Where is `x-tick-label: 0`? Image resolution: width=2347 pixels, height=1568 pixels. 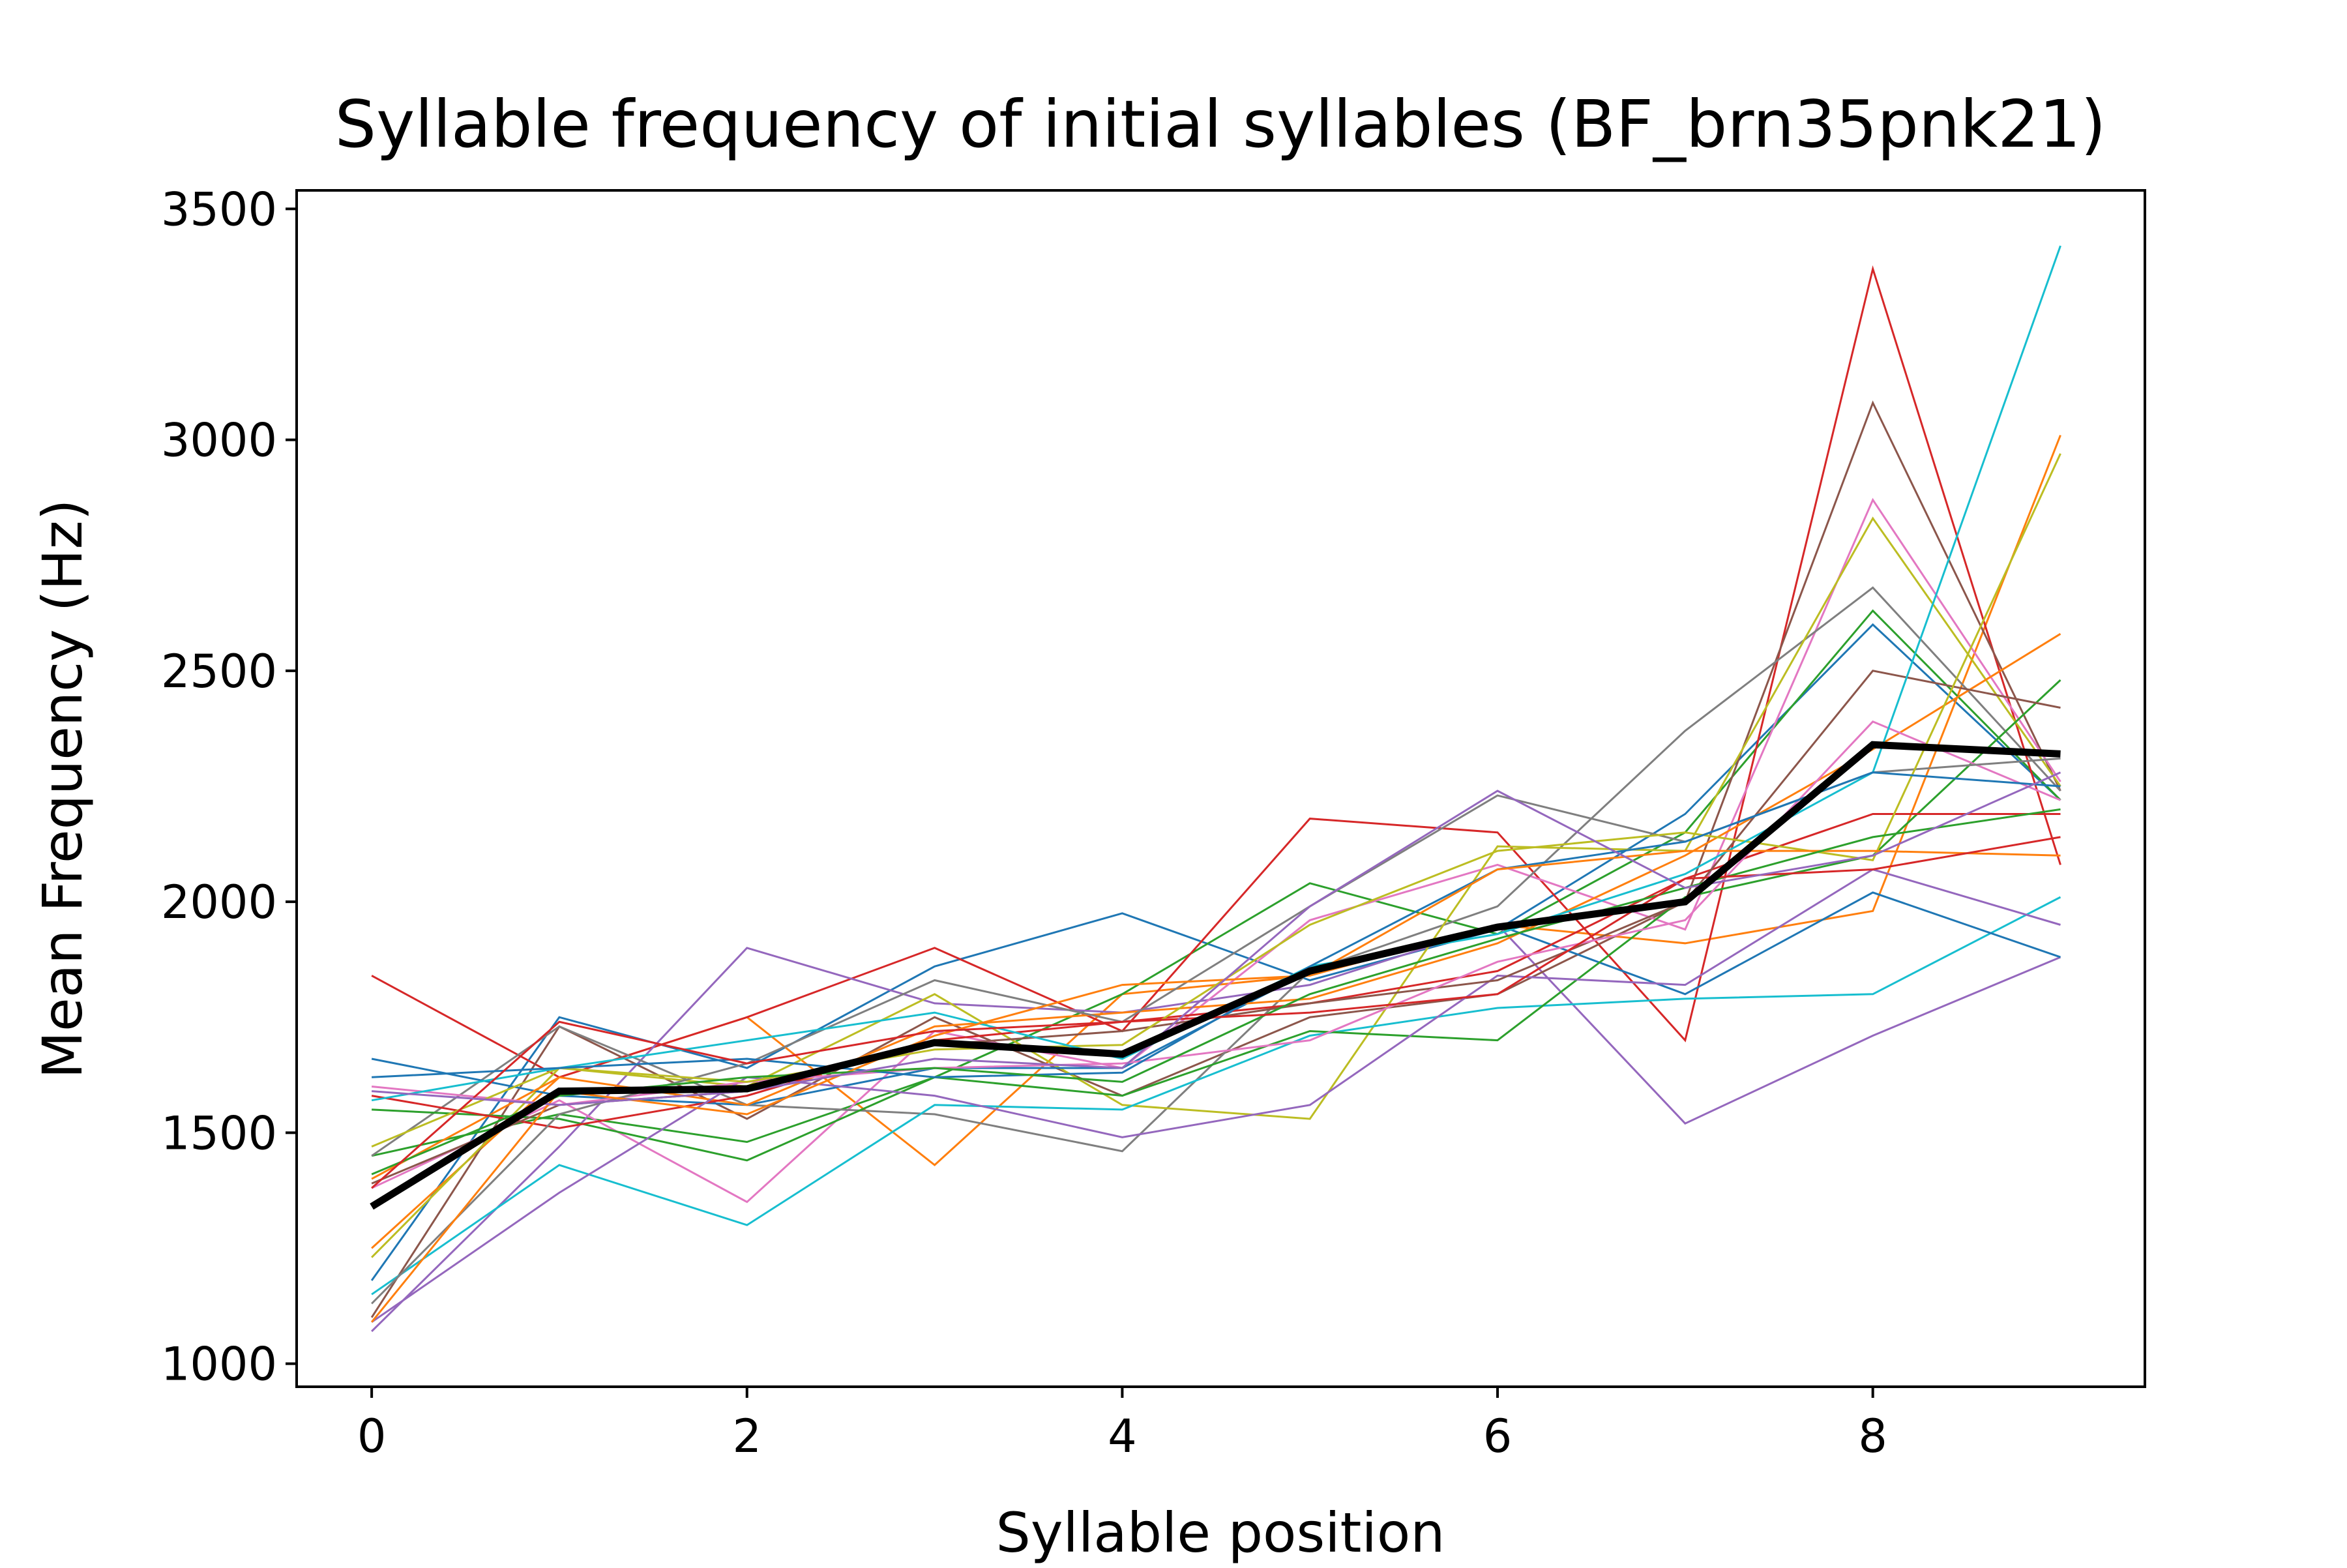 x-tick-label: 0 is located at coordinates (372, 1437).